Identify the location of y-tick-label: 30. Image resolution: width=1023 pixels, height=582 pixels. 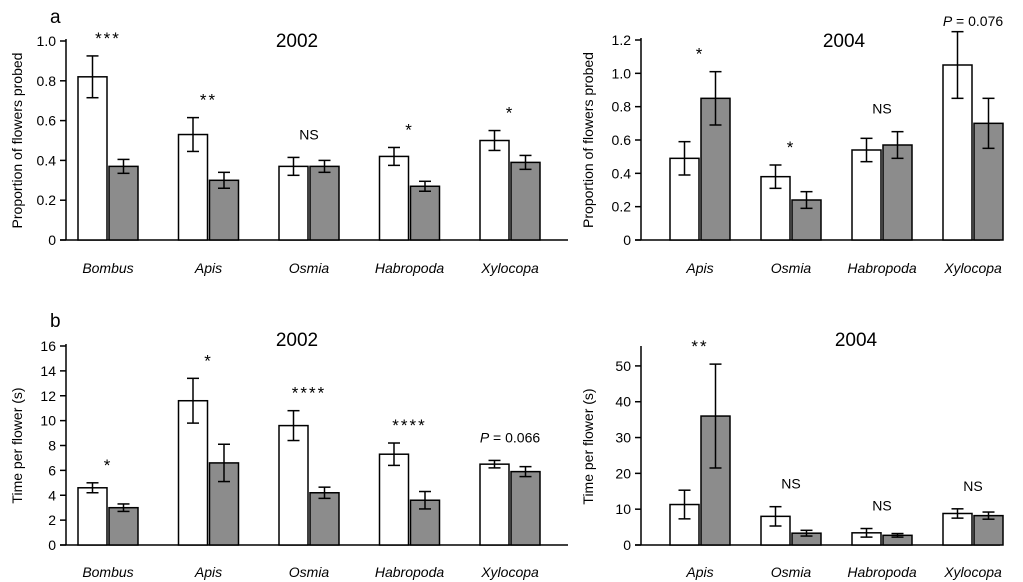
(623, 438).